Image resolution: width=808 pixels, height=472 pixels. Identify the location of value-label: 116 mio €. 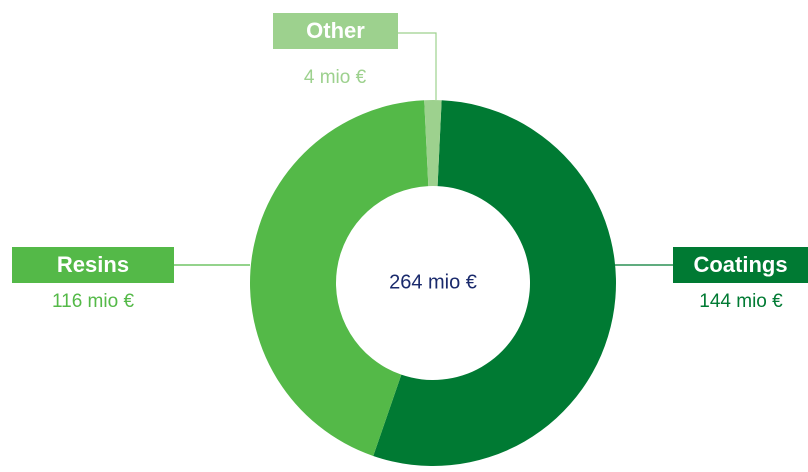
(93, 301).